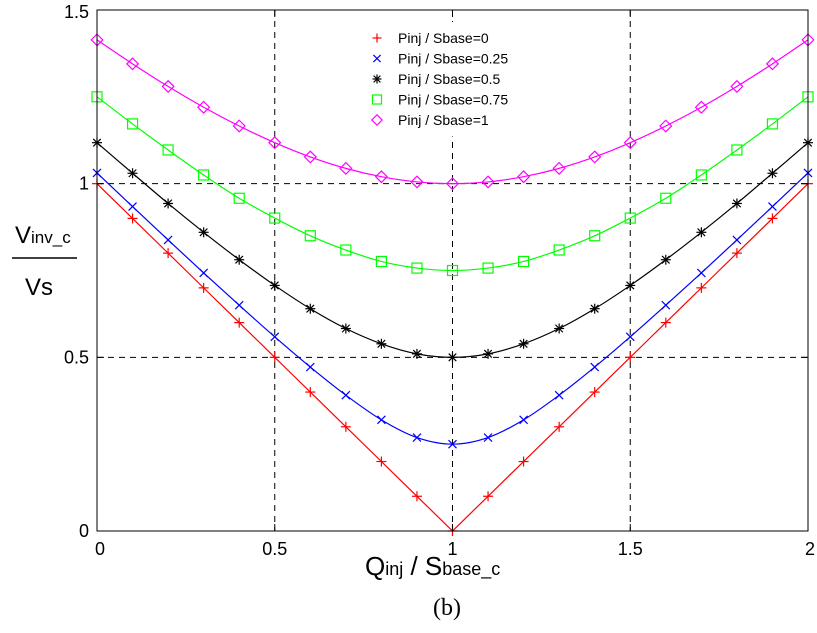  I want to click on legend-entry: Pinj / Sbase=0.75, so click(439, 100).